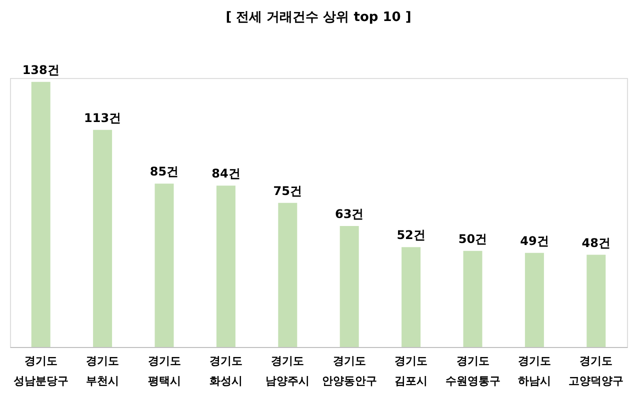 The image size is (637, 394). What do you see at coordinates (473, 239) in the screenshot?
I see `data-label: 50건` at bounding box center [473, 239].